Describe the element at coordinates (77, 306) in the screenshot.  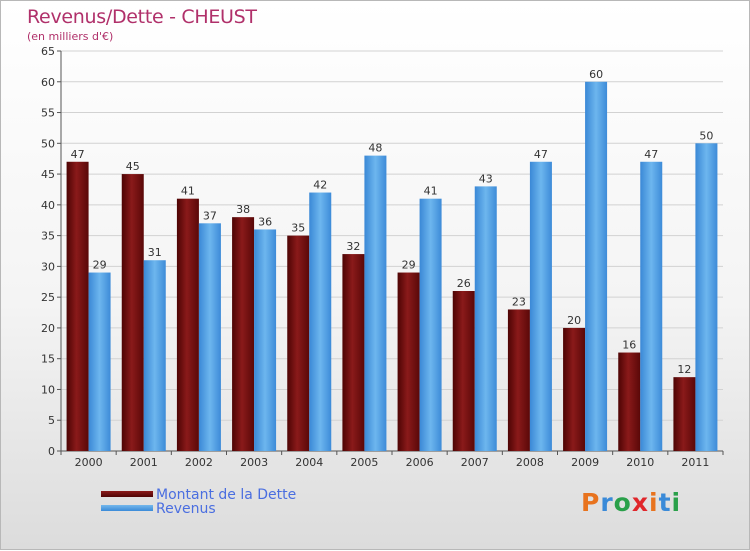
I see `bar-dette-2000` at that location.